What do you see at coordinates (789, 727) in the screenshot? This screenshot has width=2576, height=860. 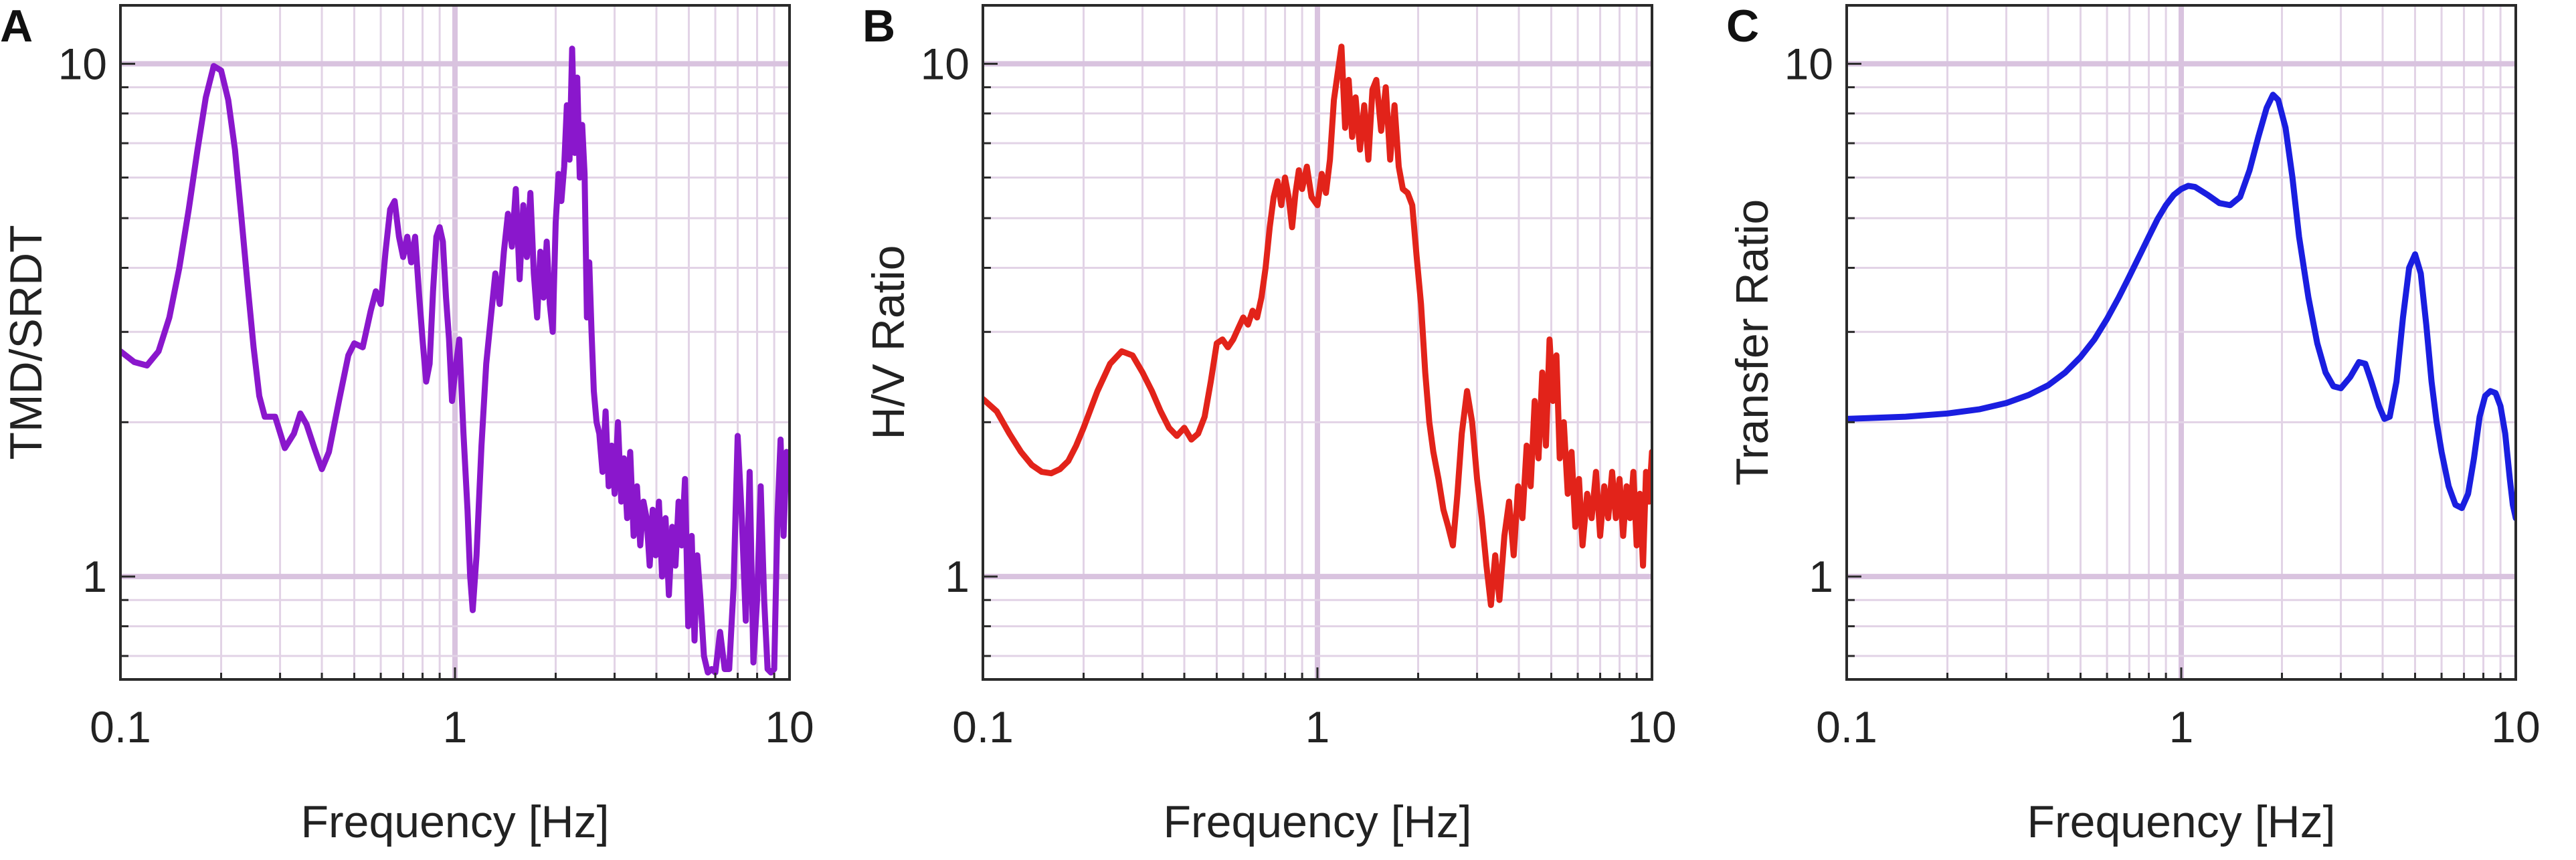 I see `panel-a-x-tick-label: 10` at bounding box center [789, 727].